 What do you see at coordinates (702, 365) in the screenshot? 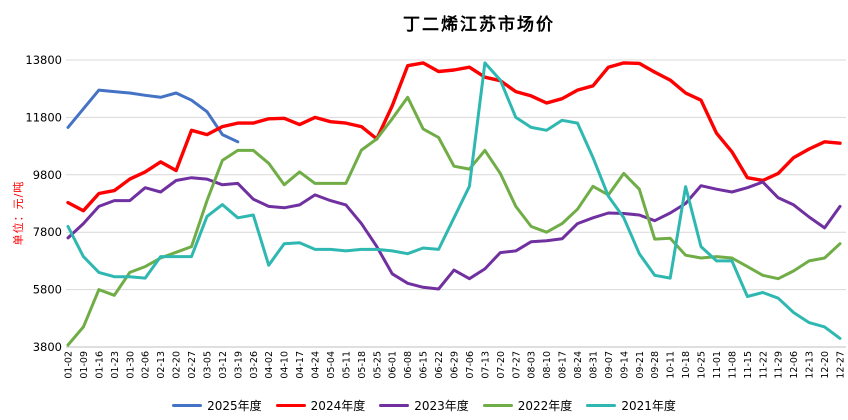
I see `x-tick-label: 10-25` at bounding box center [702, 365].